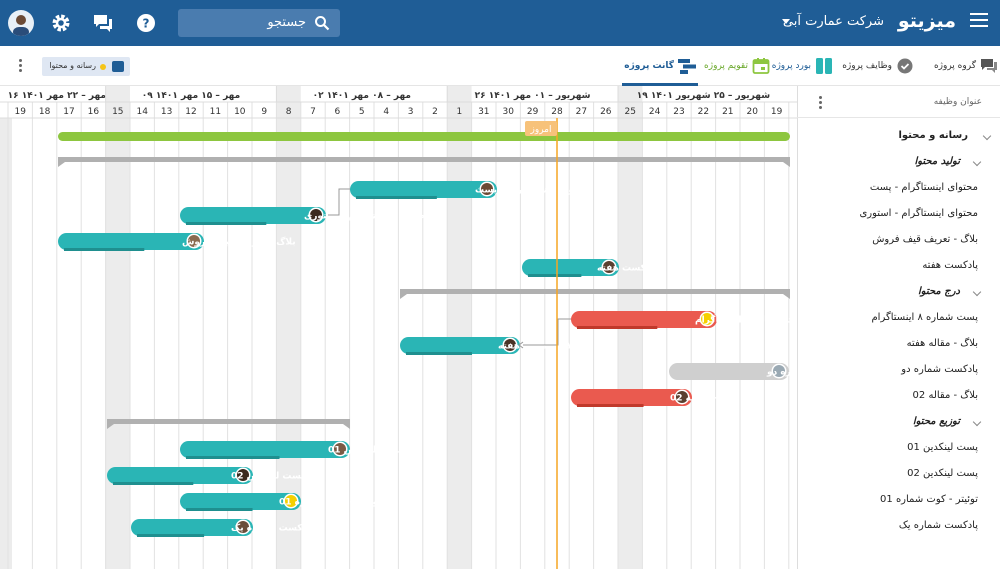 This screenshot has width=1000, height=569. Describe the element at coordinates (898, 241) in the screenshot. I see `task-row: بلاگ - تعریف قیف فروش` at that location.